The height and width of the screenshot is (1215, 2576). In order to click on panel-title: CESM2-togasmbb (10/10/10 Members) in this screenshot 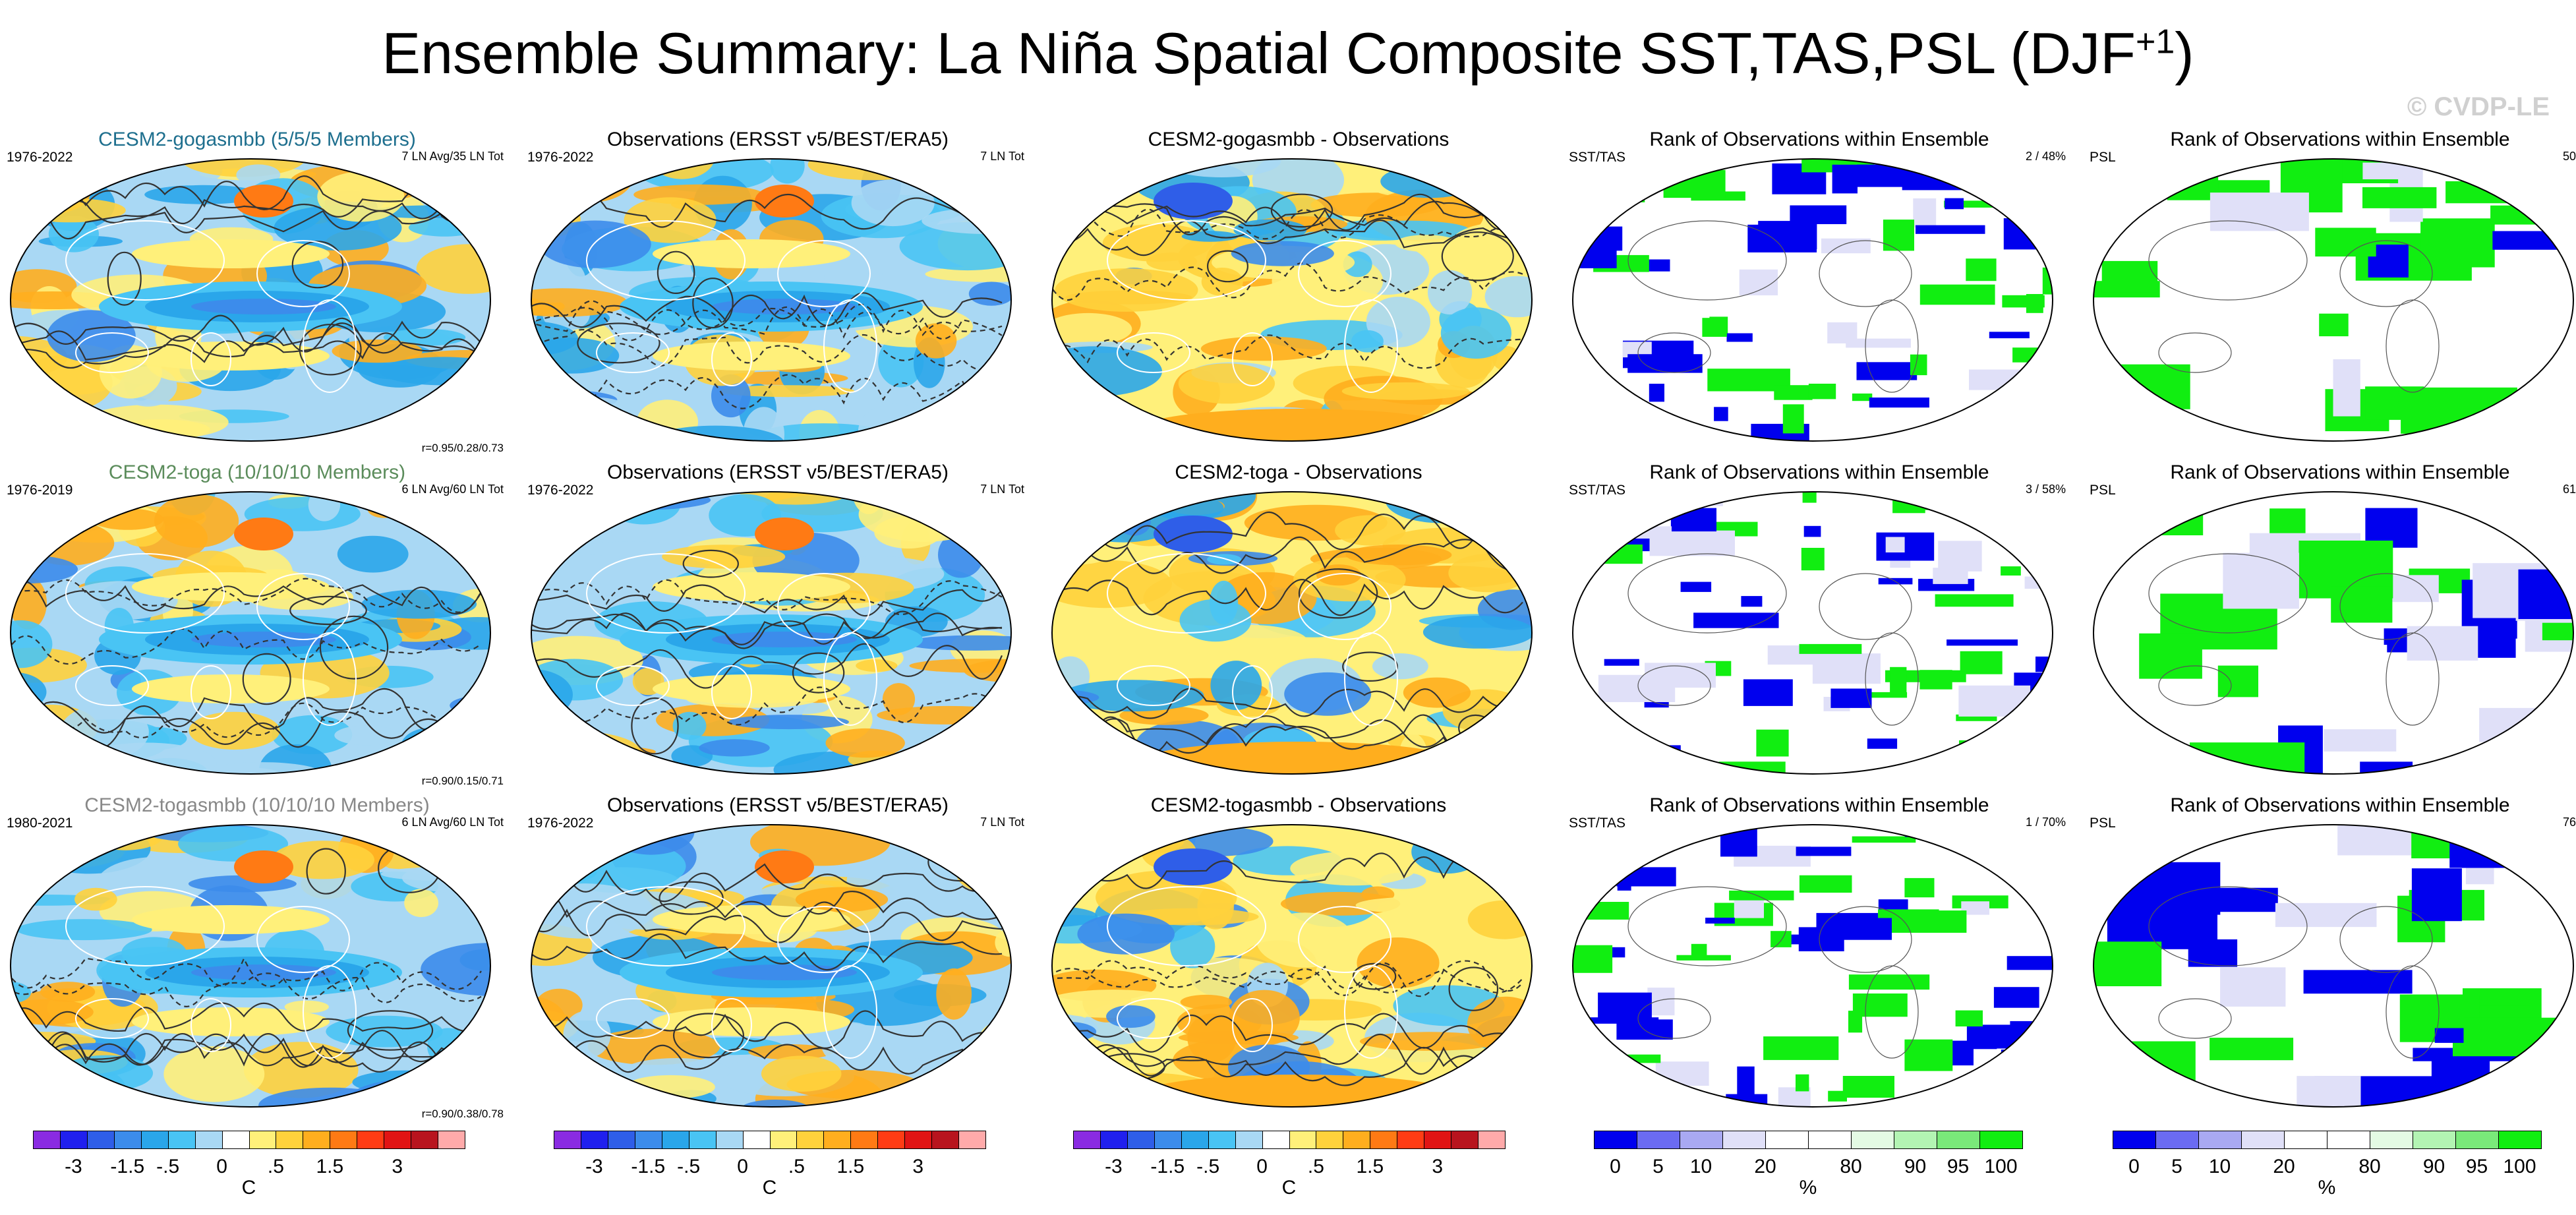, I will do `click(257, 805)`.